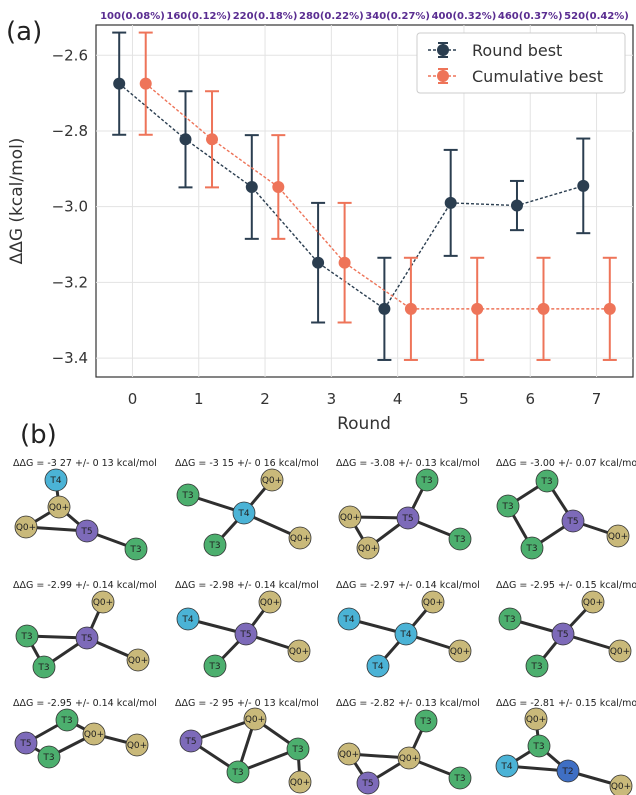 The width and height of the screenshot is (636, 795). What do you see at coordinates (133, 399) in the screenshot?
I see `x-tick-label: 0` at bounding box center [133, 399].